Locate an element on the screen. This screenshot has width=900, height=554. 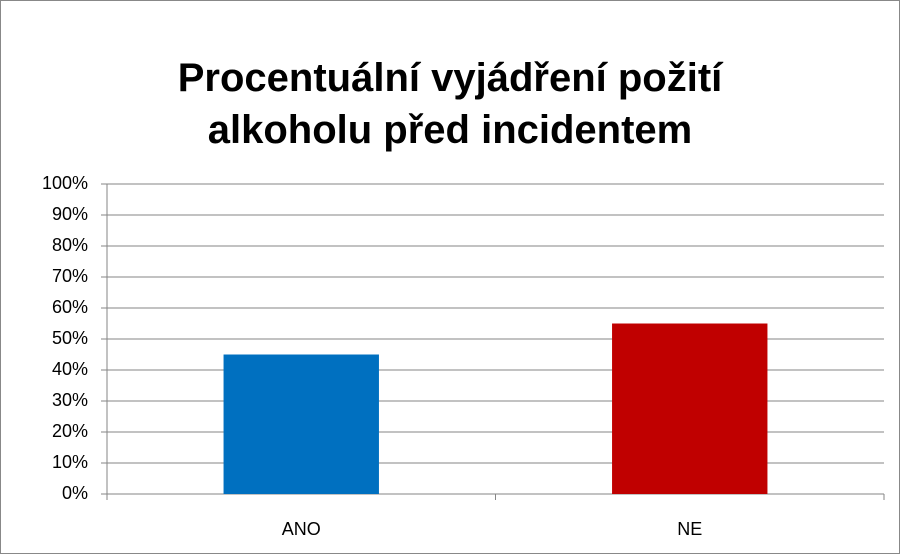
x-tick-label: ANO is located at coordinates (301, 529).